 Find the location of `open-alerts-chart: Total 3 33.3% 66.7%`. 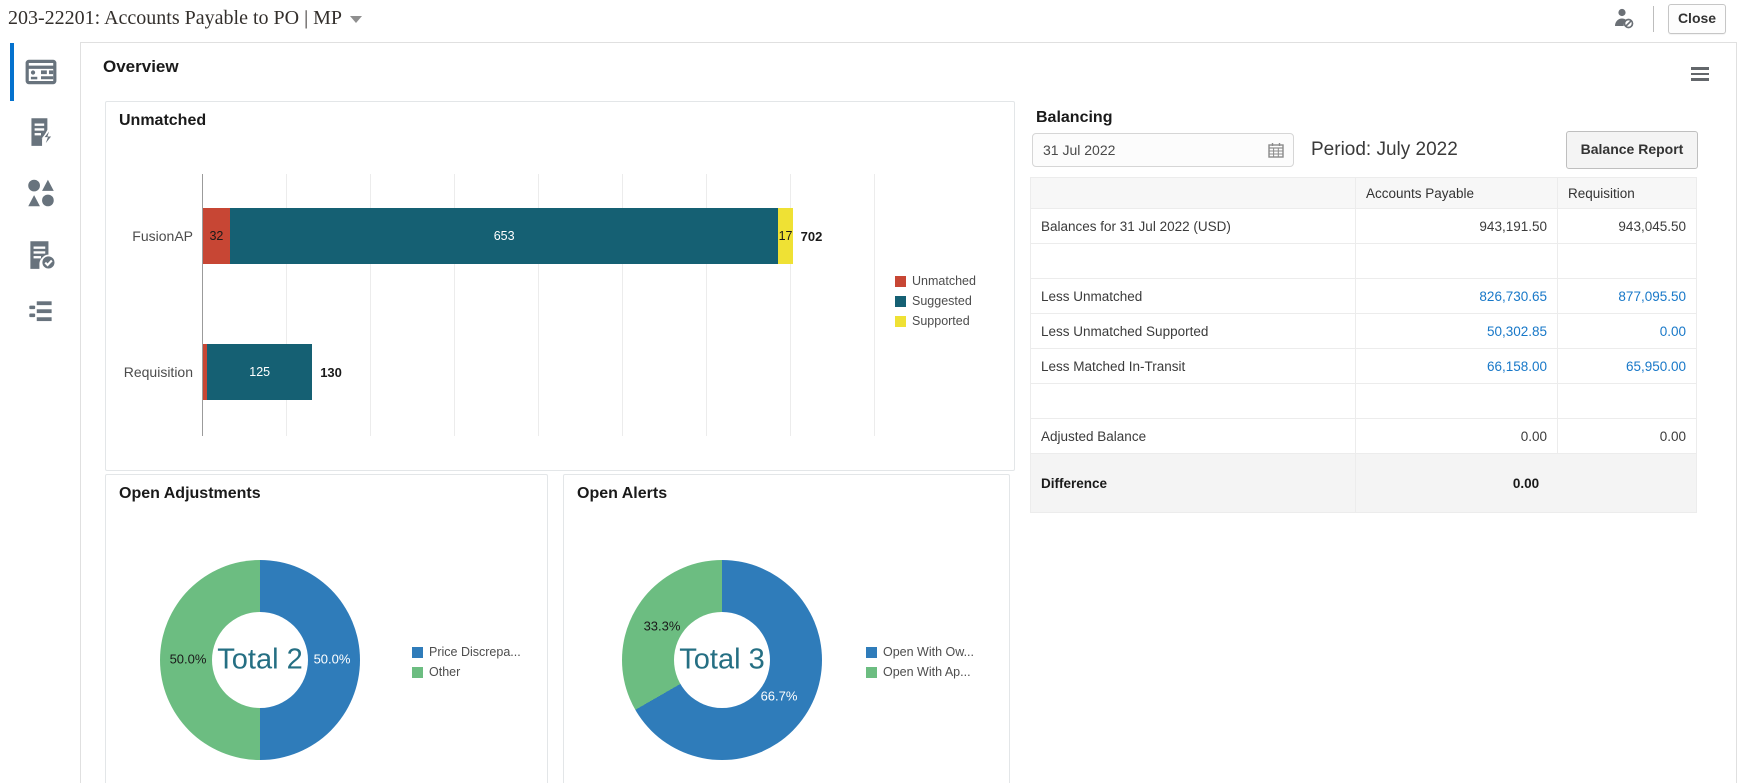

open-alerts-chart: Total 3 33.3% 66.7% is located at coordinates (722, 660).